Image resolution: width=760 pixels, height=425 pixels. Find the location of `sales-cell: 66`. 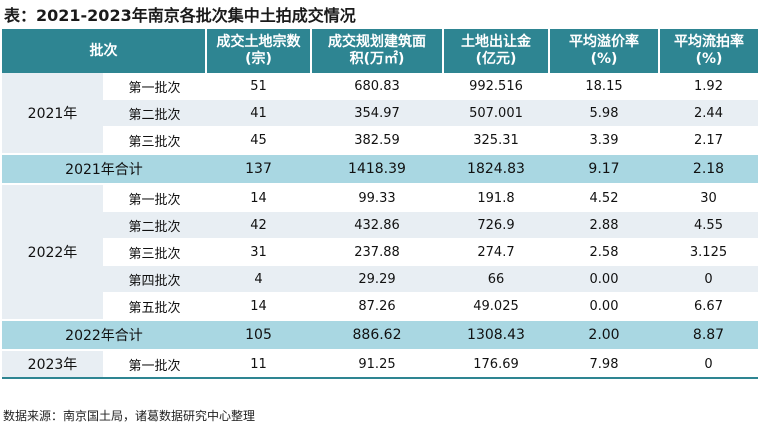

sales-cell: 66 is located at coordinates (496, 279).